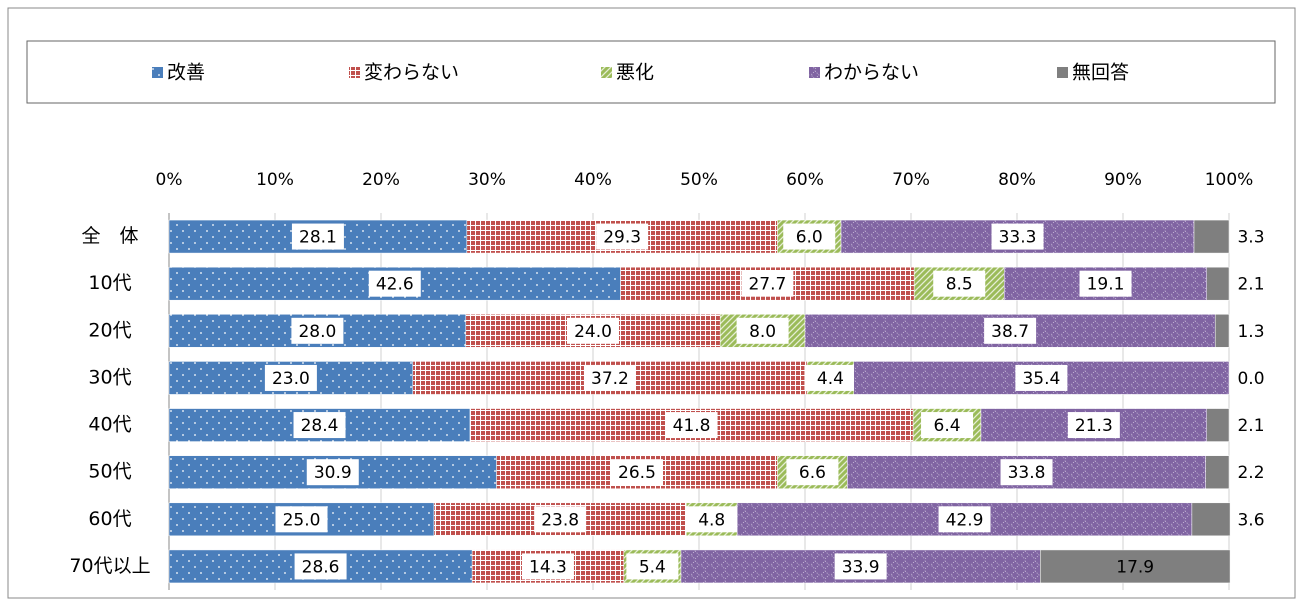 Image resolution: width=1303 pixels, height=606 pixels. I want to click on data-label: 28.0, so click(317, 332).